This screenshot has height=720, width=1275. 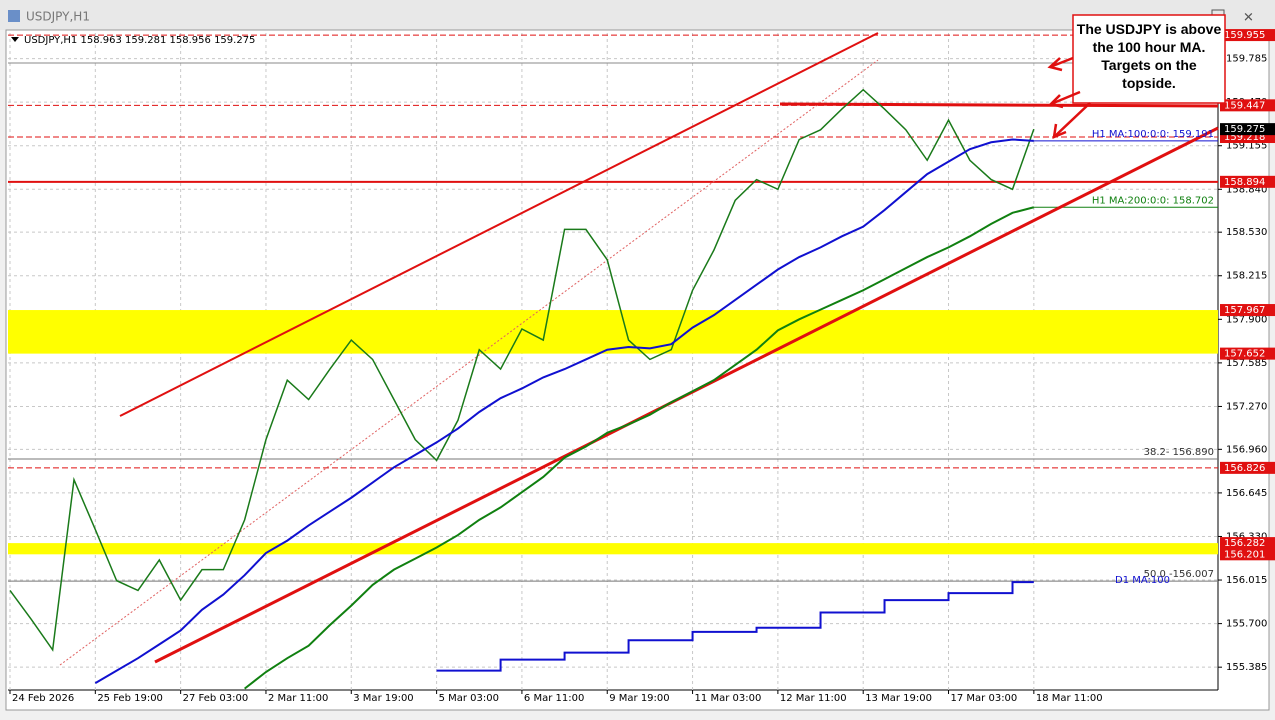 I want to click on y-tick-label: 158.530, so click(x=1246, y=232).